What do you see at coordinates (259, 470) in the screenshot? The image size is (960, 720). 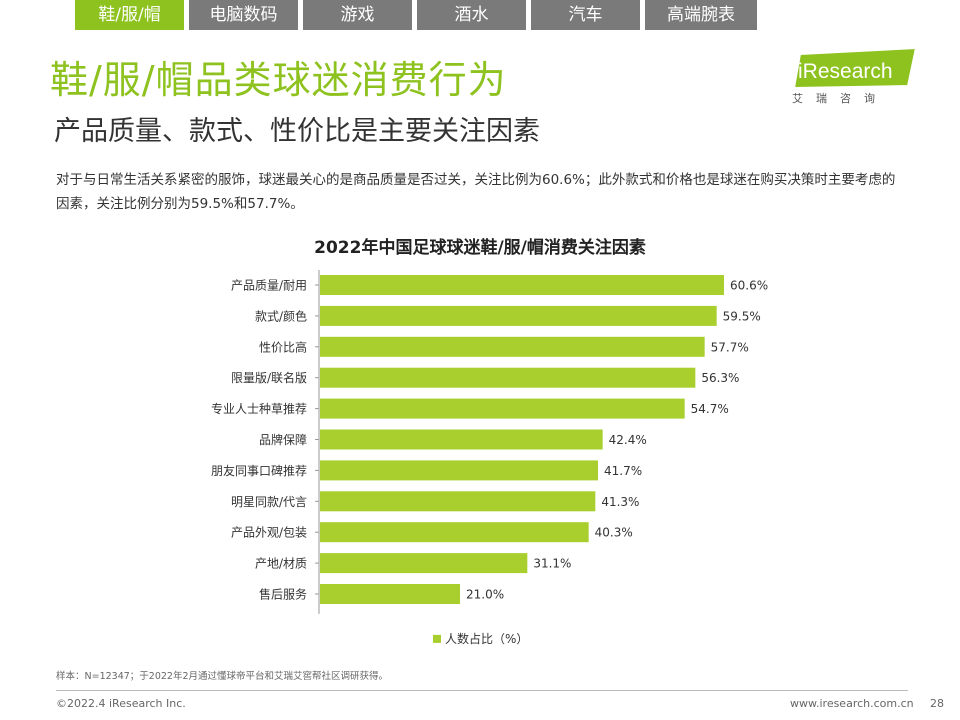 I see `category-label: 朋友同事口碑推荐` at bounding box center [259, 470].